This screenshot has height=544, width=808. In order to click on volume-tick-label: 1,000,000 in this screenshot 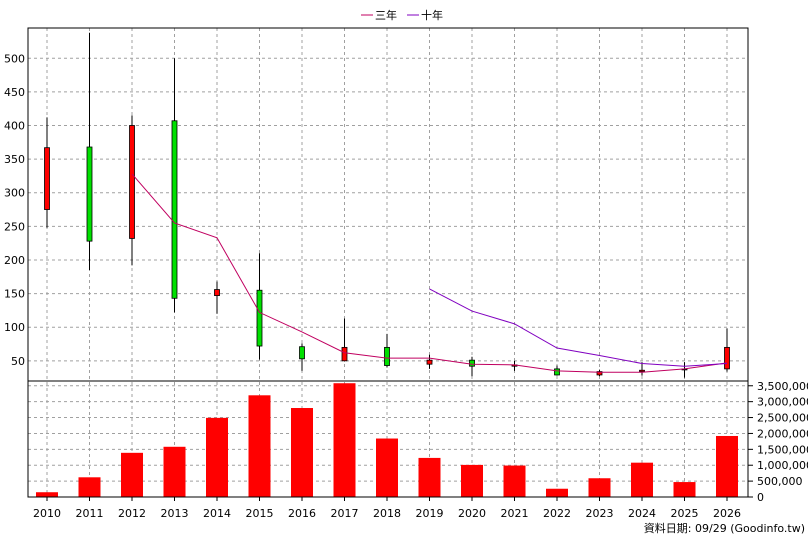, I will do `click(782, 465)`.